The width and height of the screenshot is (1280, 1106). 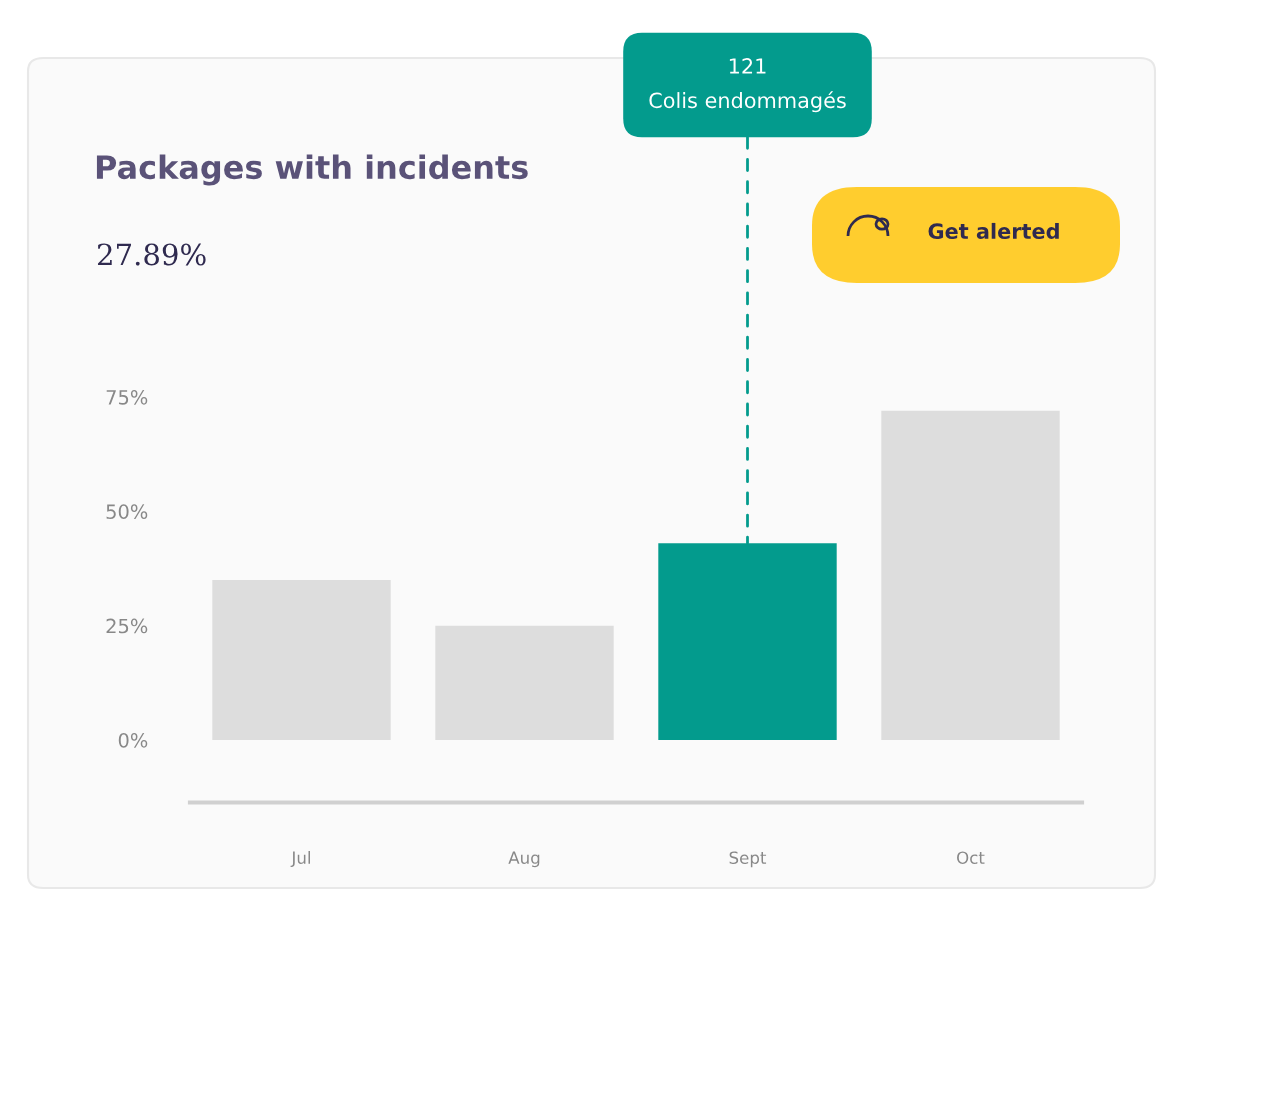 I want to click on y-tick-label: 75%, so click(x=127, y=397).